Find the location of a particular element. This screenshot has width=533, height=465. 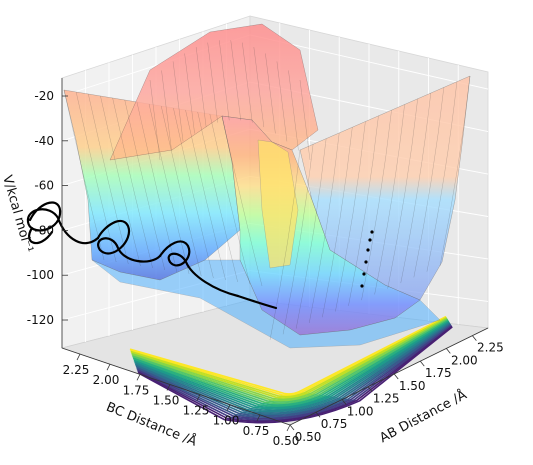

z-tick-label: -20 is located at coordinates (44, 96).